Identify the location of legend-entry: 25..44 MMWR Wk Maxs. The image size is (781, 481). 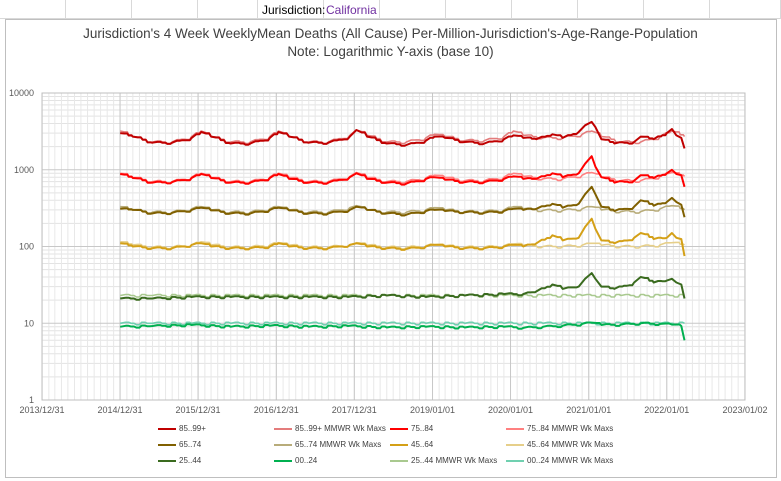
(443, 460).